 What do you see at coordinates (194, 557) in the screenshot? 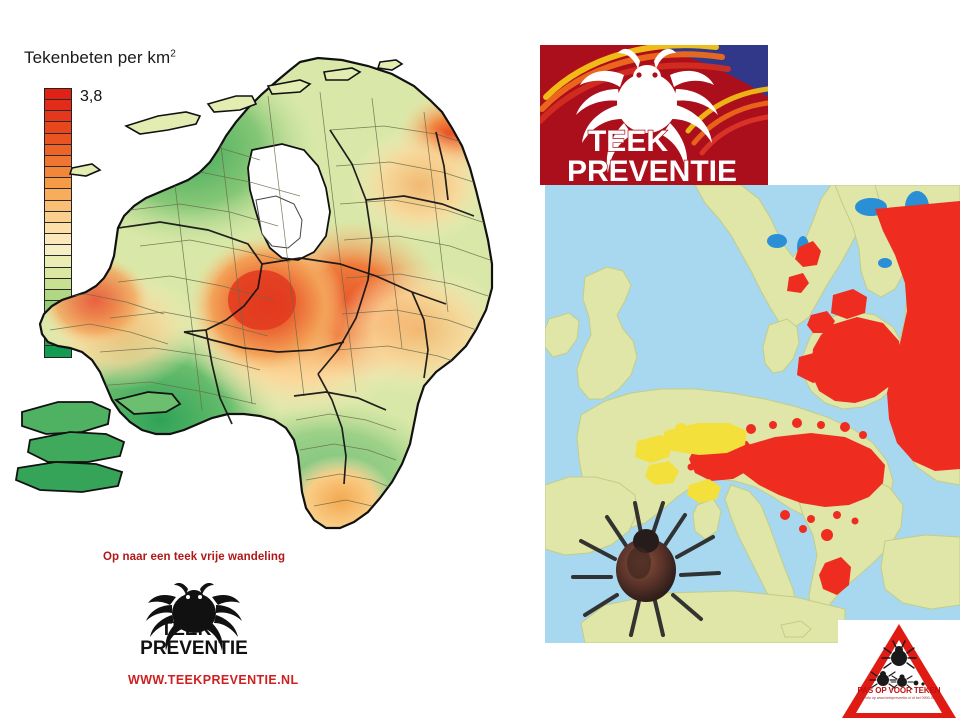
I see `tagline-text: Op naar een teek vrije wandeling` at bounding box center [194, 557].